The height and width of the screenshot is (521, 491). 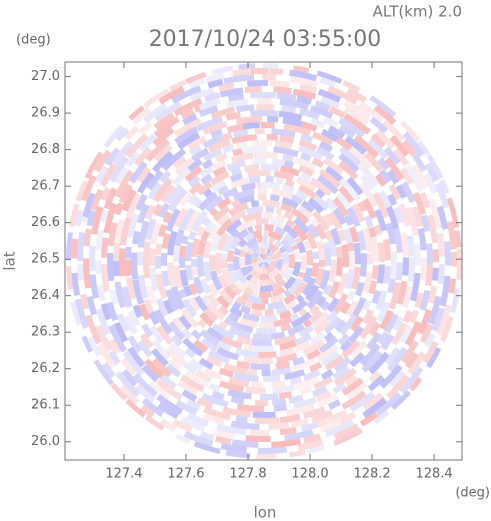 What do you see at coordinates (45, 368) in the screenshot?
I see `y-tick-label: 26.2` at bounding box center [45, 368].